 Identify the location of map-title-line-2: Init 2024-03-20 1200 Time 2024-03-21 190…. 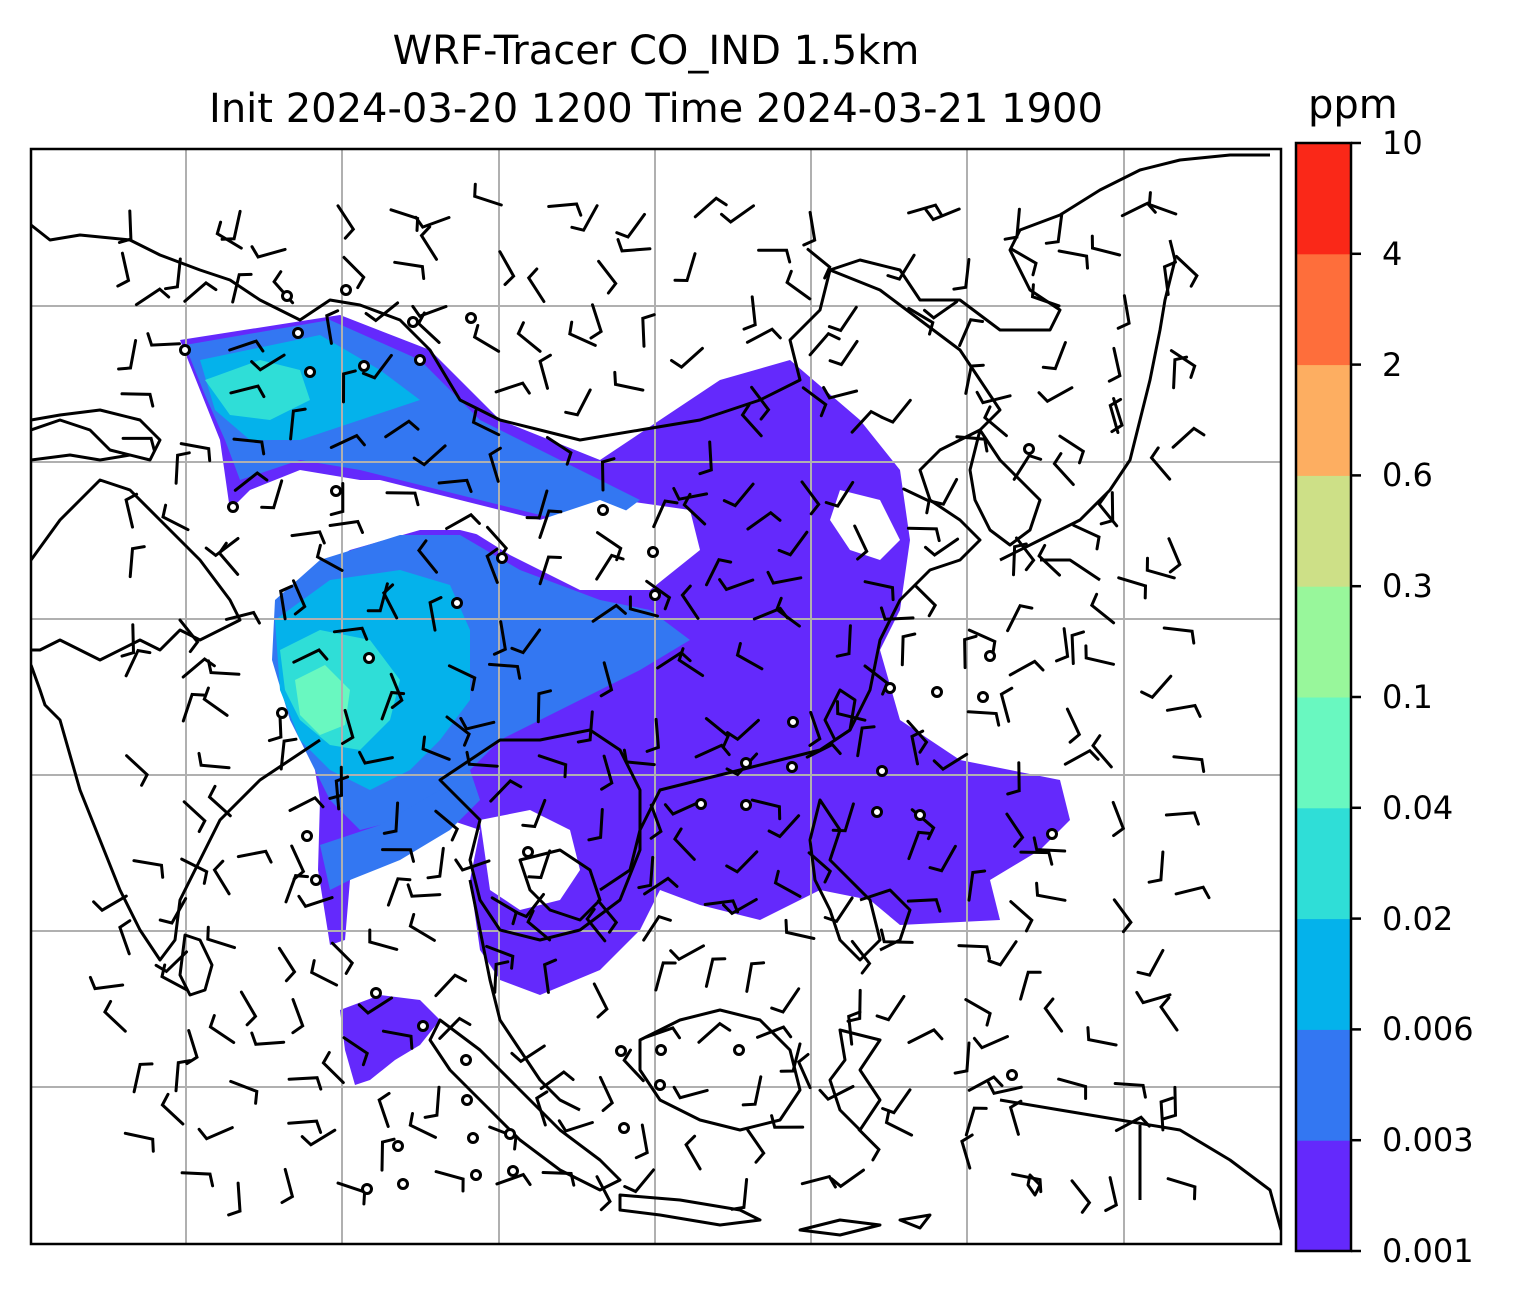
(656, 109).